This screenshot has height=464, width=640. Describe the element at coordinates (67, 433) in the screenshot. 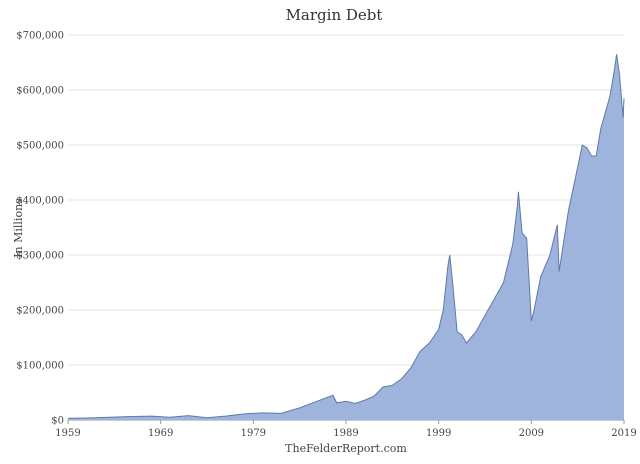

I see `x-tick-label: 1959` at that location.